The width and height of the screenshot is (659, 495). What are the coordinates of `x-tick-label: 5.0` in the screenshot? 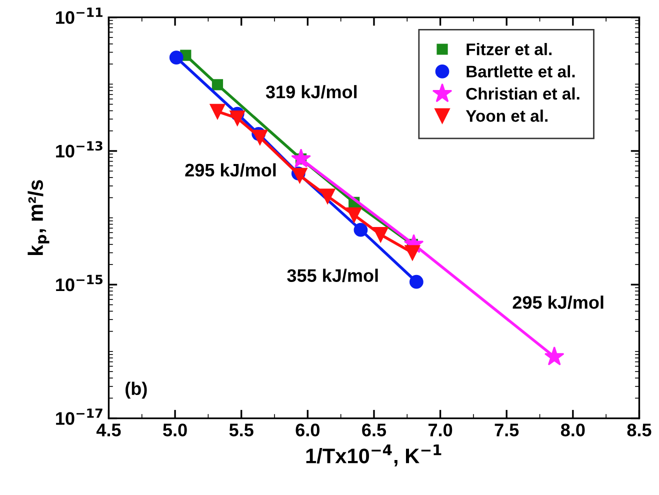 It's located at (175, 430).